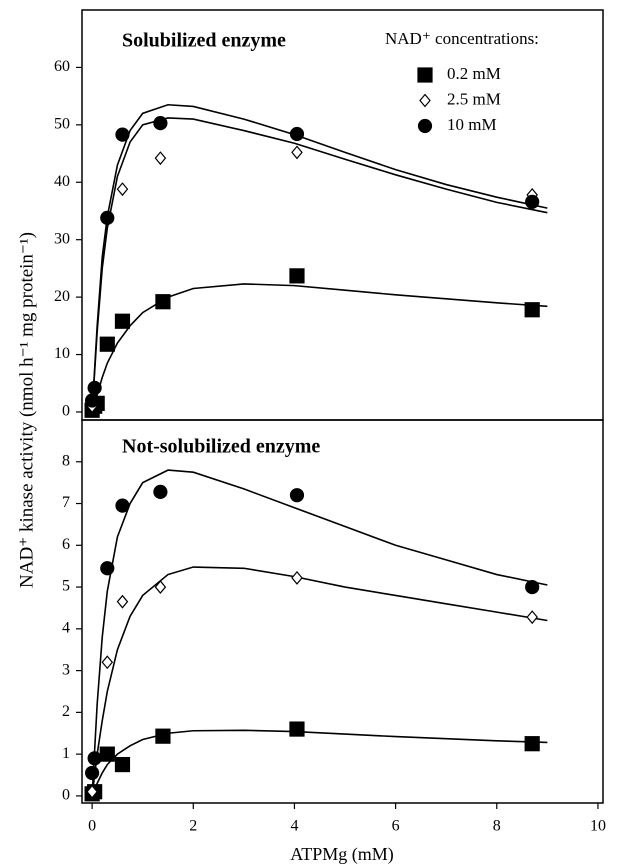 This screenshot has width=617, height=868. Describe the element at coordinates (474, 73) in the screenshot. I see `legend-label: 0.2 mM` at that location.